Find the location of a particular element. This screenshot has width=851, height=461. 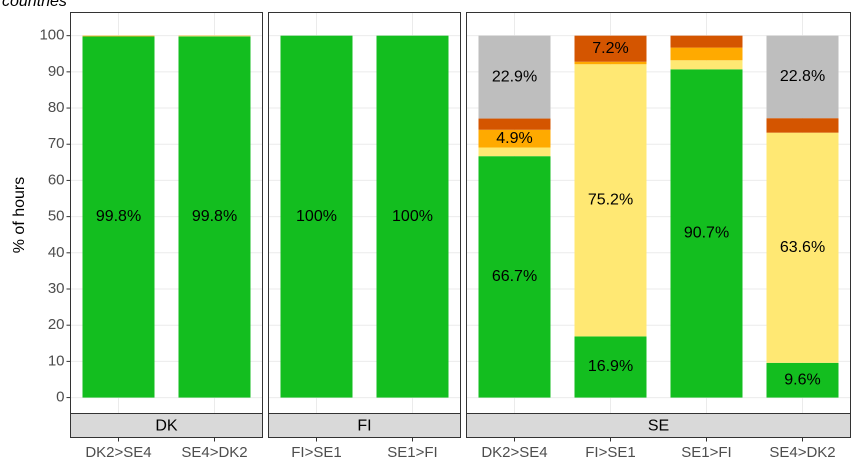

facet-label: SE is located at coordinates (658, 426).